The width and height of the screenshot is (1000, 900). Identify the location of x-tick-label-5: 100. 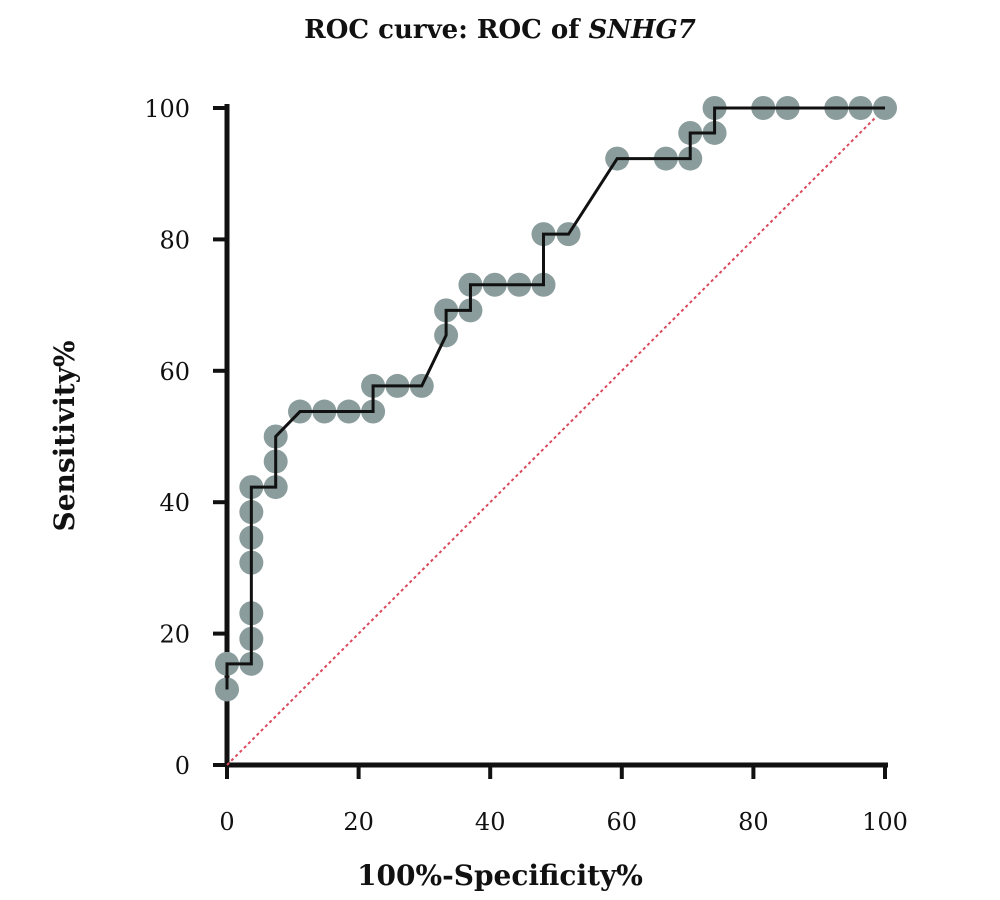
(885, 822).